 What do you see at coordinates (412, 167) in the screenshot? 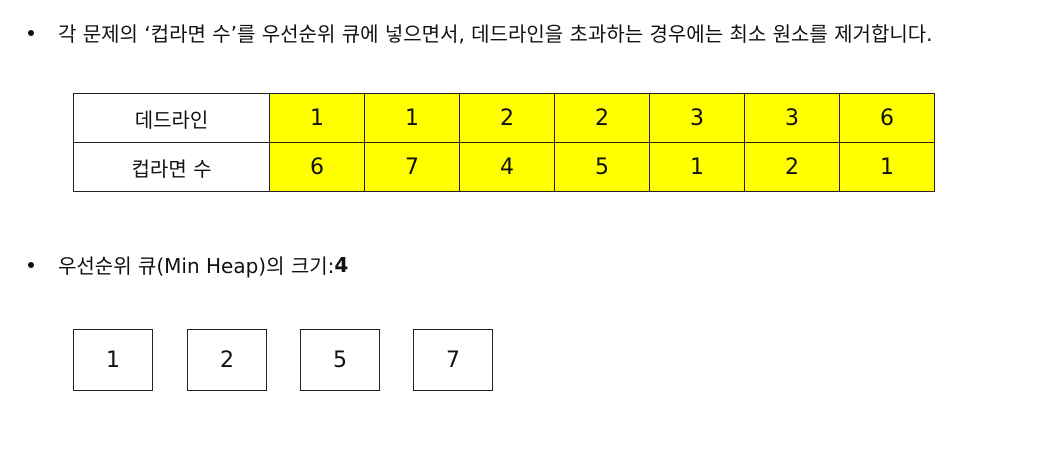
I see `table-cell: 7` at bounding box center [412, 167].